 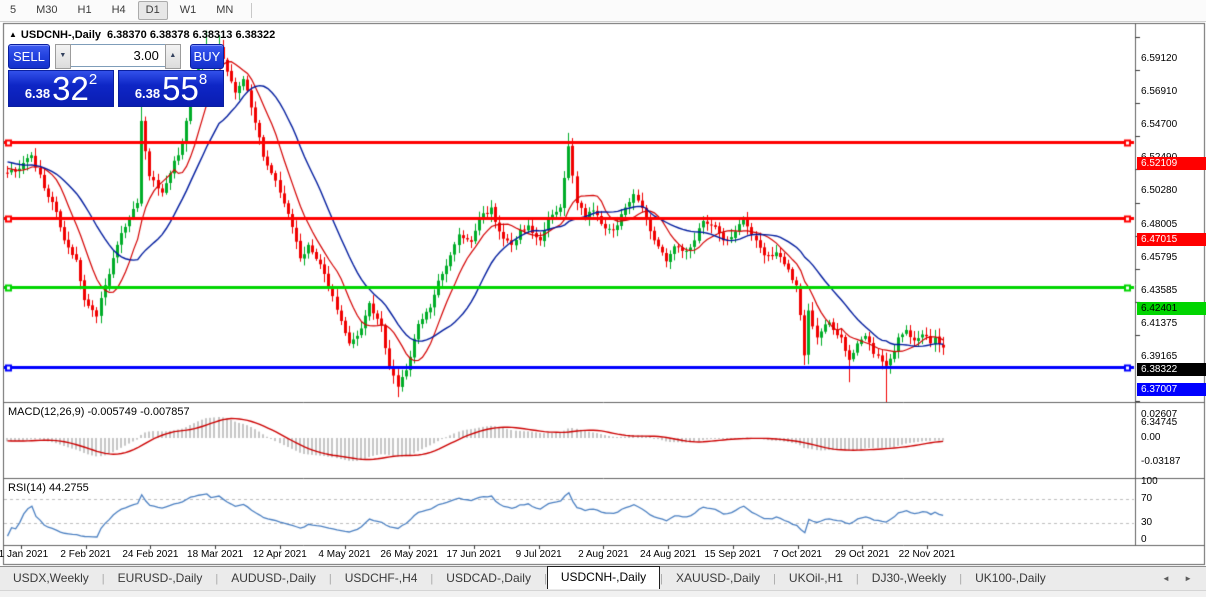 I want to click on tab-item-dj30-weekly: DJ30-,Weekly, so click(x=909, y=578).